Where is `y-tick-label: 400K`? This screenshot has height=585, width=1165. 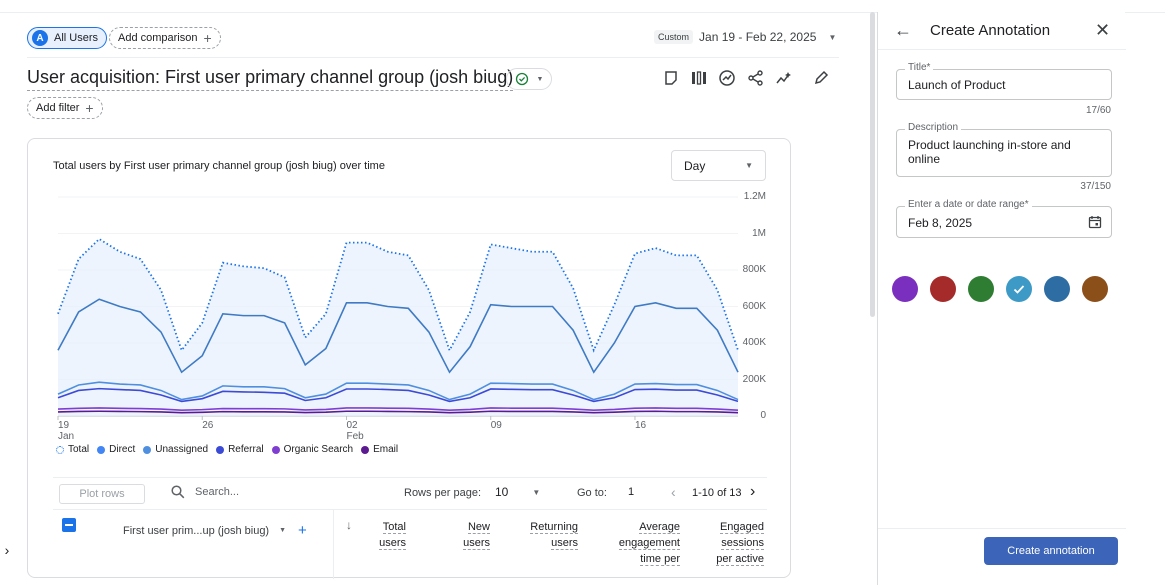 y-tick-label: 400K is located at coordinates (754, 342).